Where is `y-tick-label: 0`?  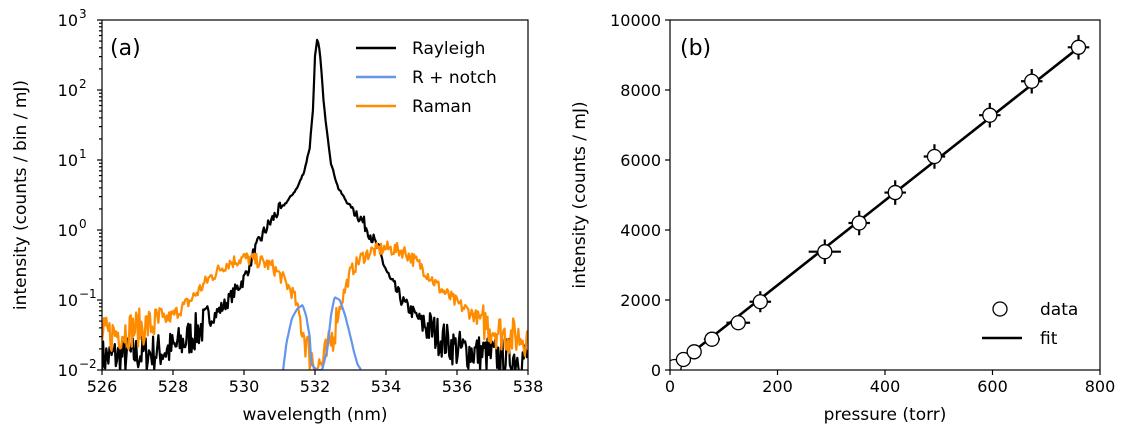 y-tick-label: 0 is located at coordinates (656, 370).